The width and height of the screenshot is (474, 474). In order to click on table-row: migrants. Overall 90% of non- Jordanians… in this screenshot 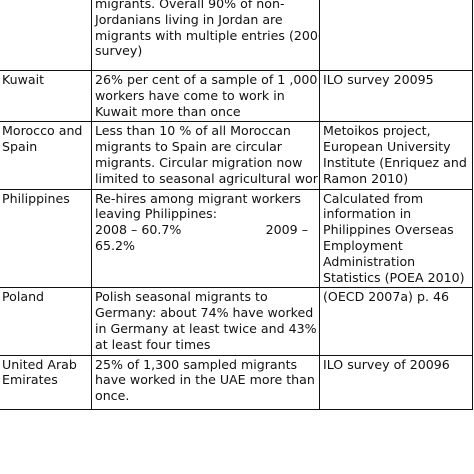, I will do `click(236, 35)`.